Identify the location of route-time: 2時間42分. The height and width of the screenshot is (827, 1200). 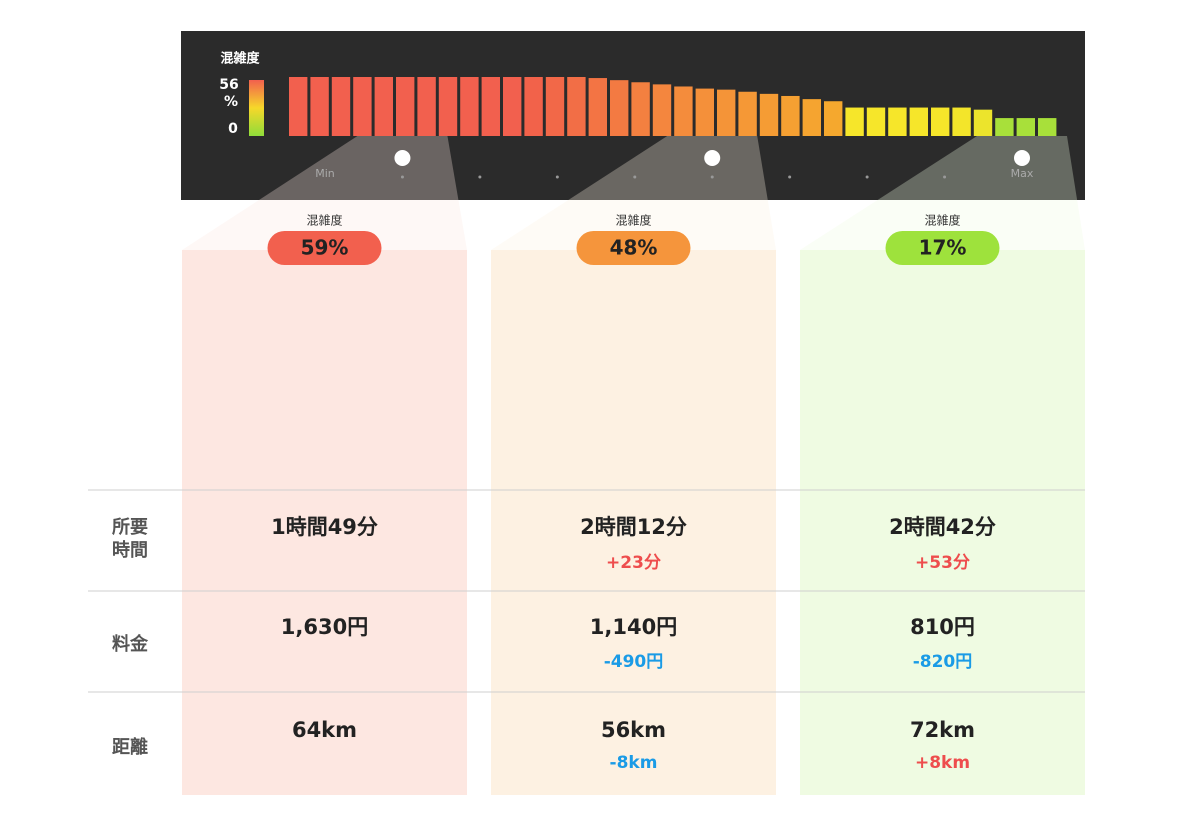
(942, 527).